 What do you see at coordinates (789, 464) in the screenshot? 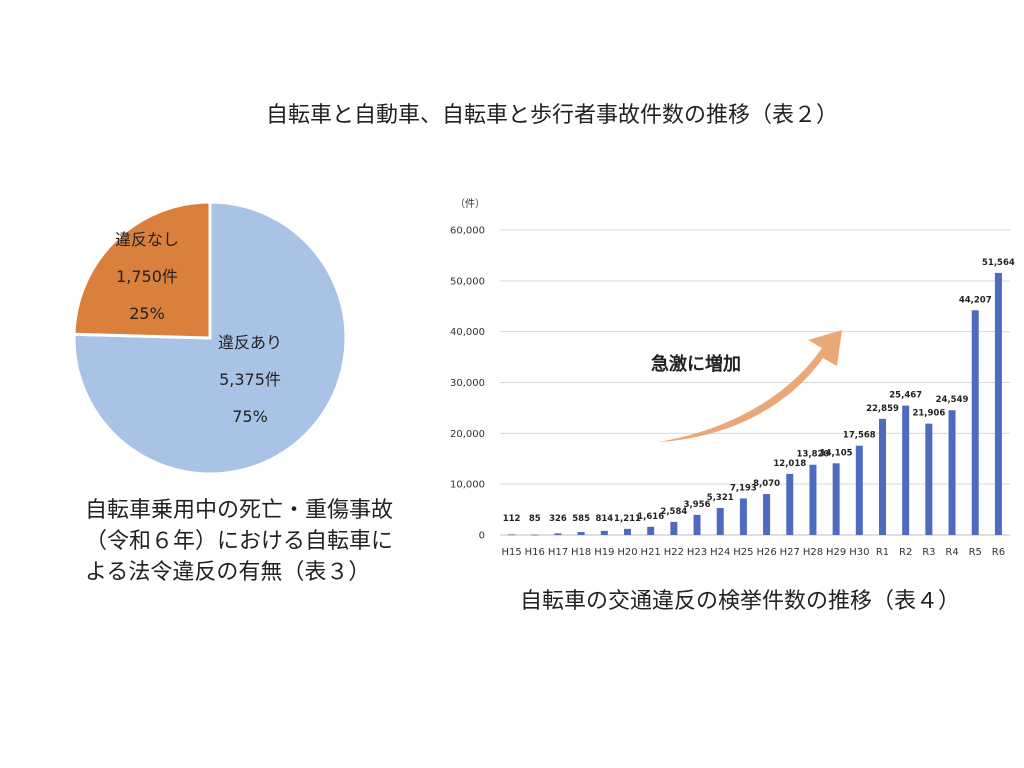
I see `bar-value-label: 12,018` at bounding box center [789, 464].